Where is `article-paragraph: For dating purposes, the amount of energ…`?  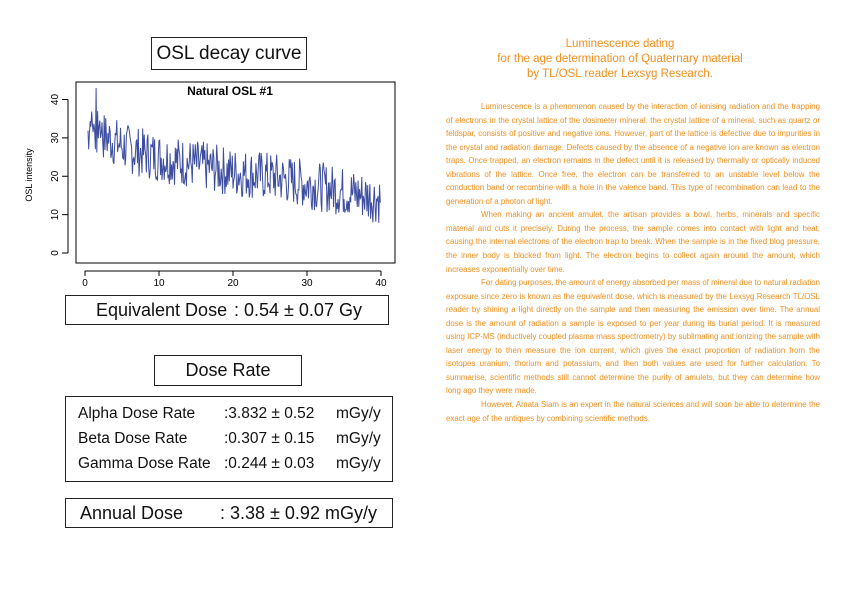
article-paragraph: For dating purposes, the amount of energ… is located at coordinates (633, 337).